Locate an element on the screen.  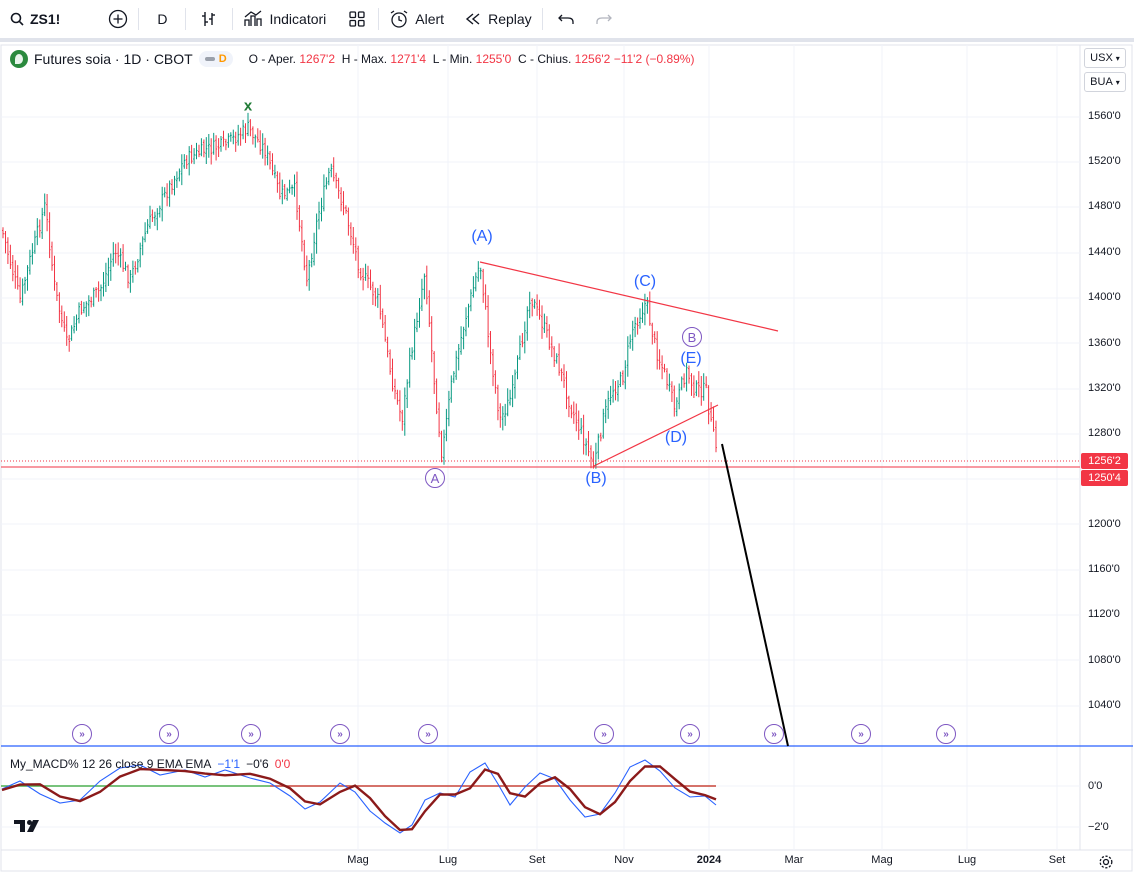
symbol-search: ZS1! is located at coordinates (35, 19).